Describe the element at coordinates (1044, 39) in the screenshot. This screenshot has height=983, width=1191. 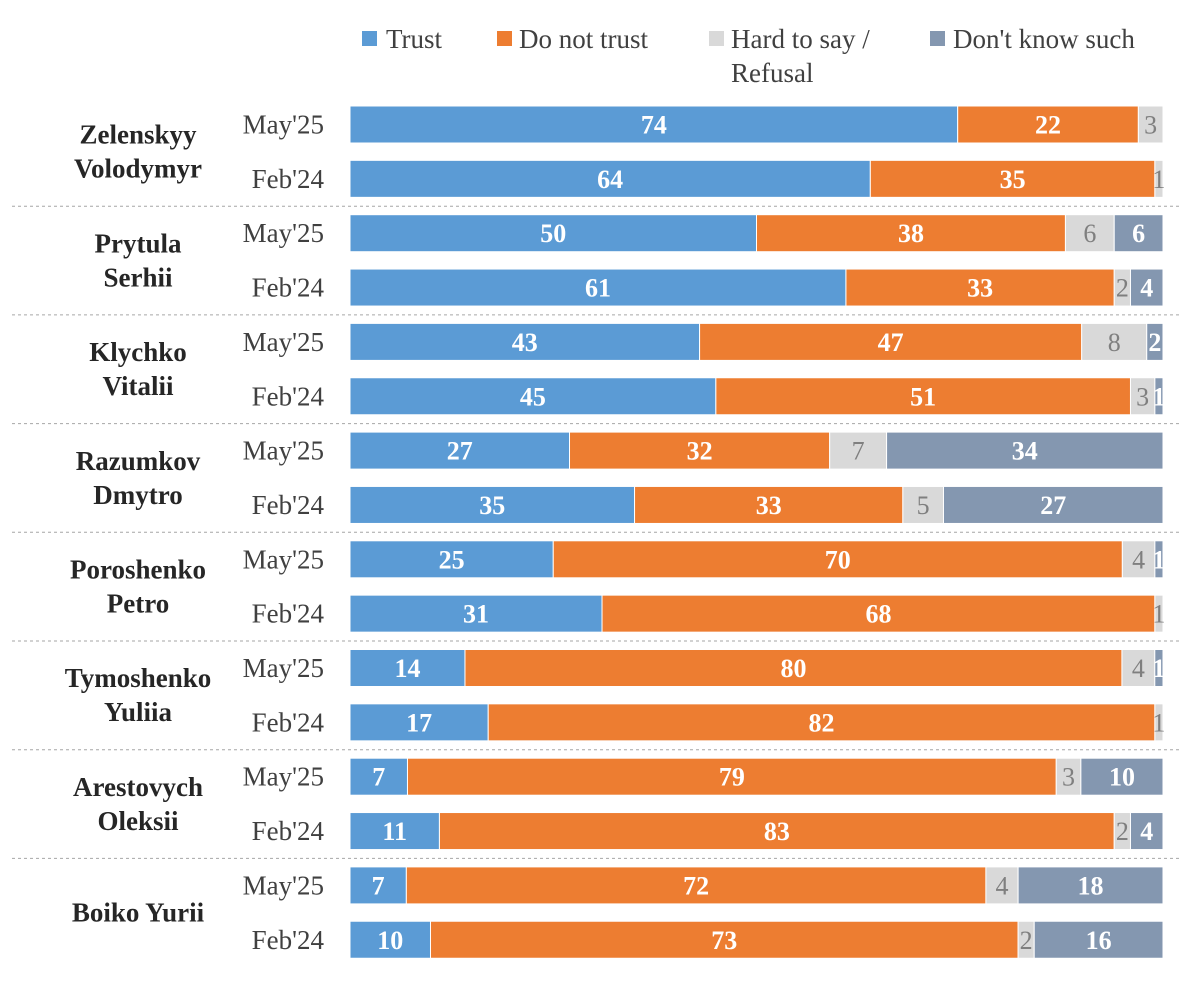
I see `legend-label-dont_know: Don't know such` at that location.